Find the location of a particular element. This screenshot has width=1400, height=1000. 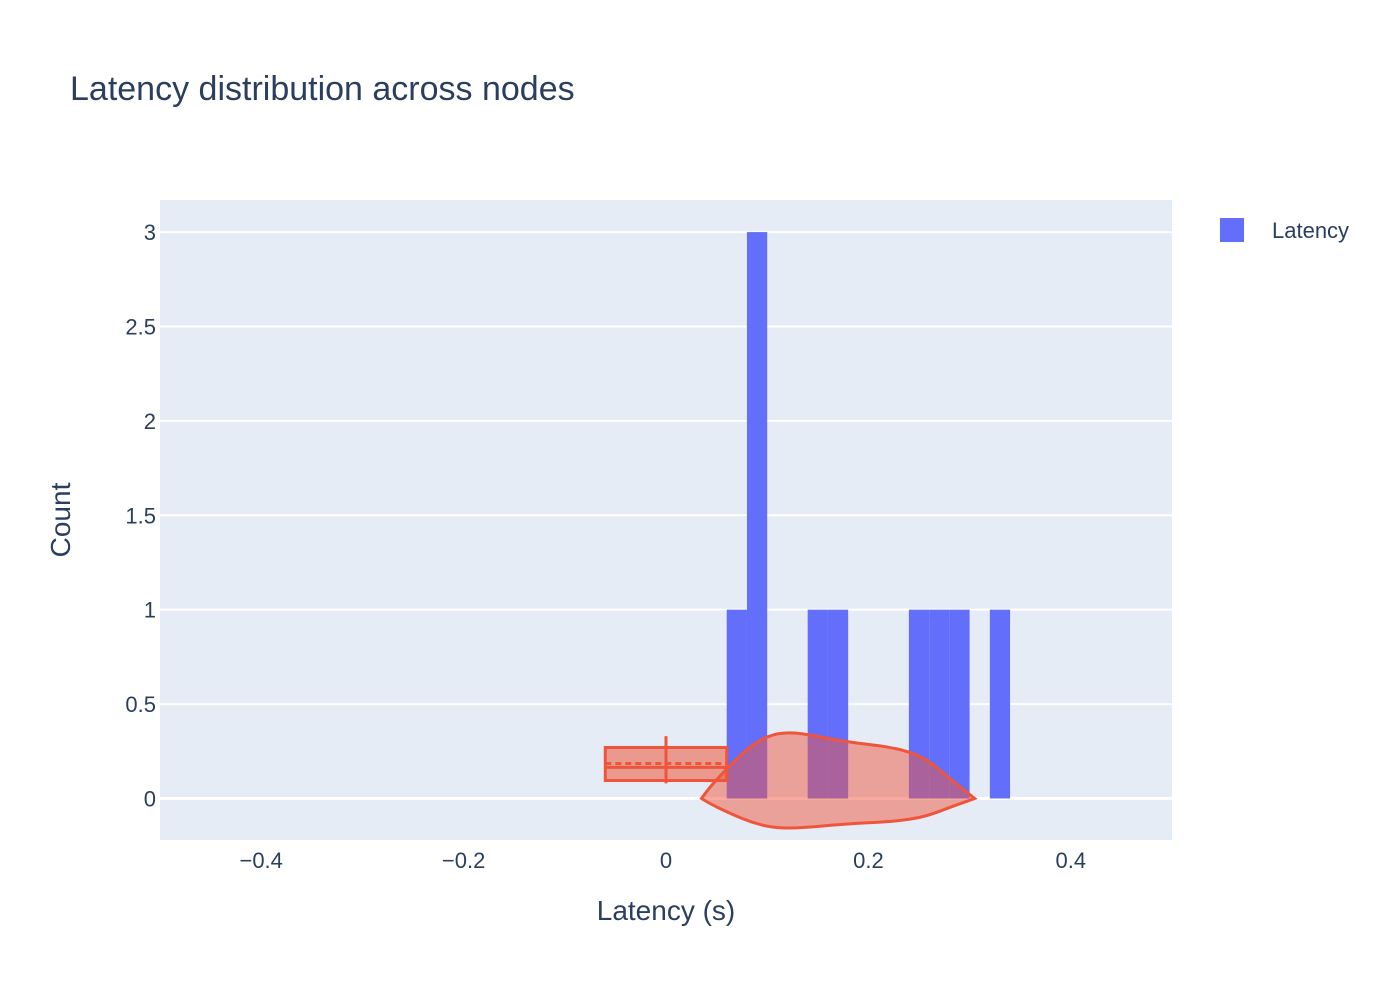

violin-plot is located at coordinates (790, 780).